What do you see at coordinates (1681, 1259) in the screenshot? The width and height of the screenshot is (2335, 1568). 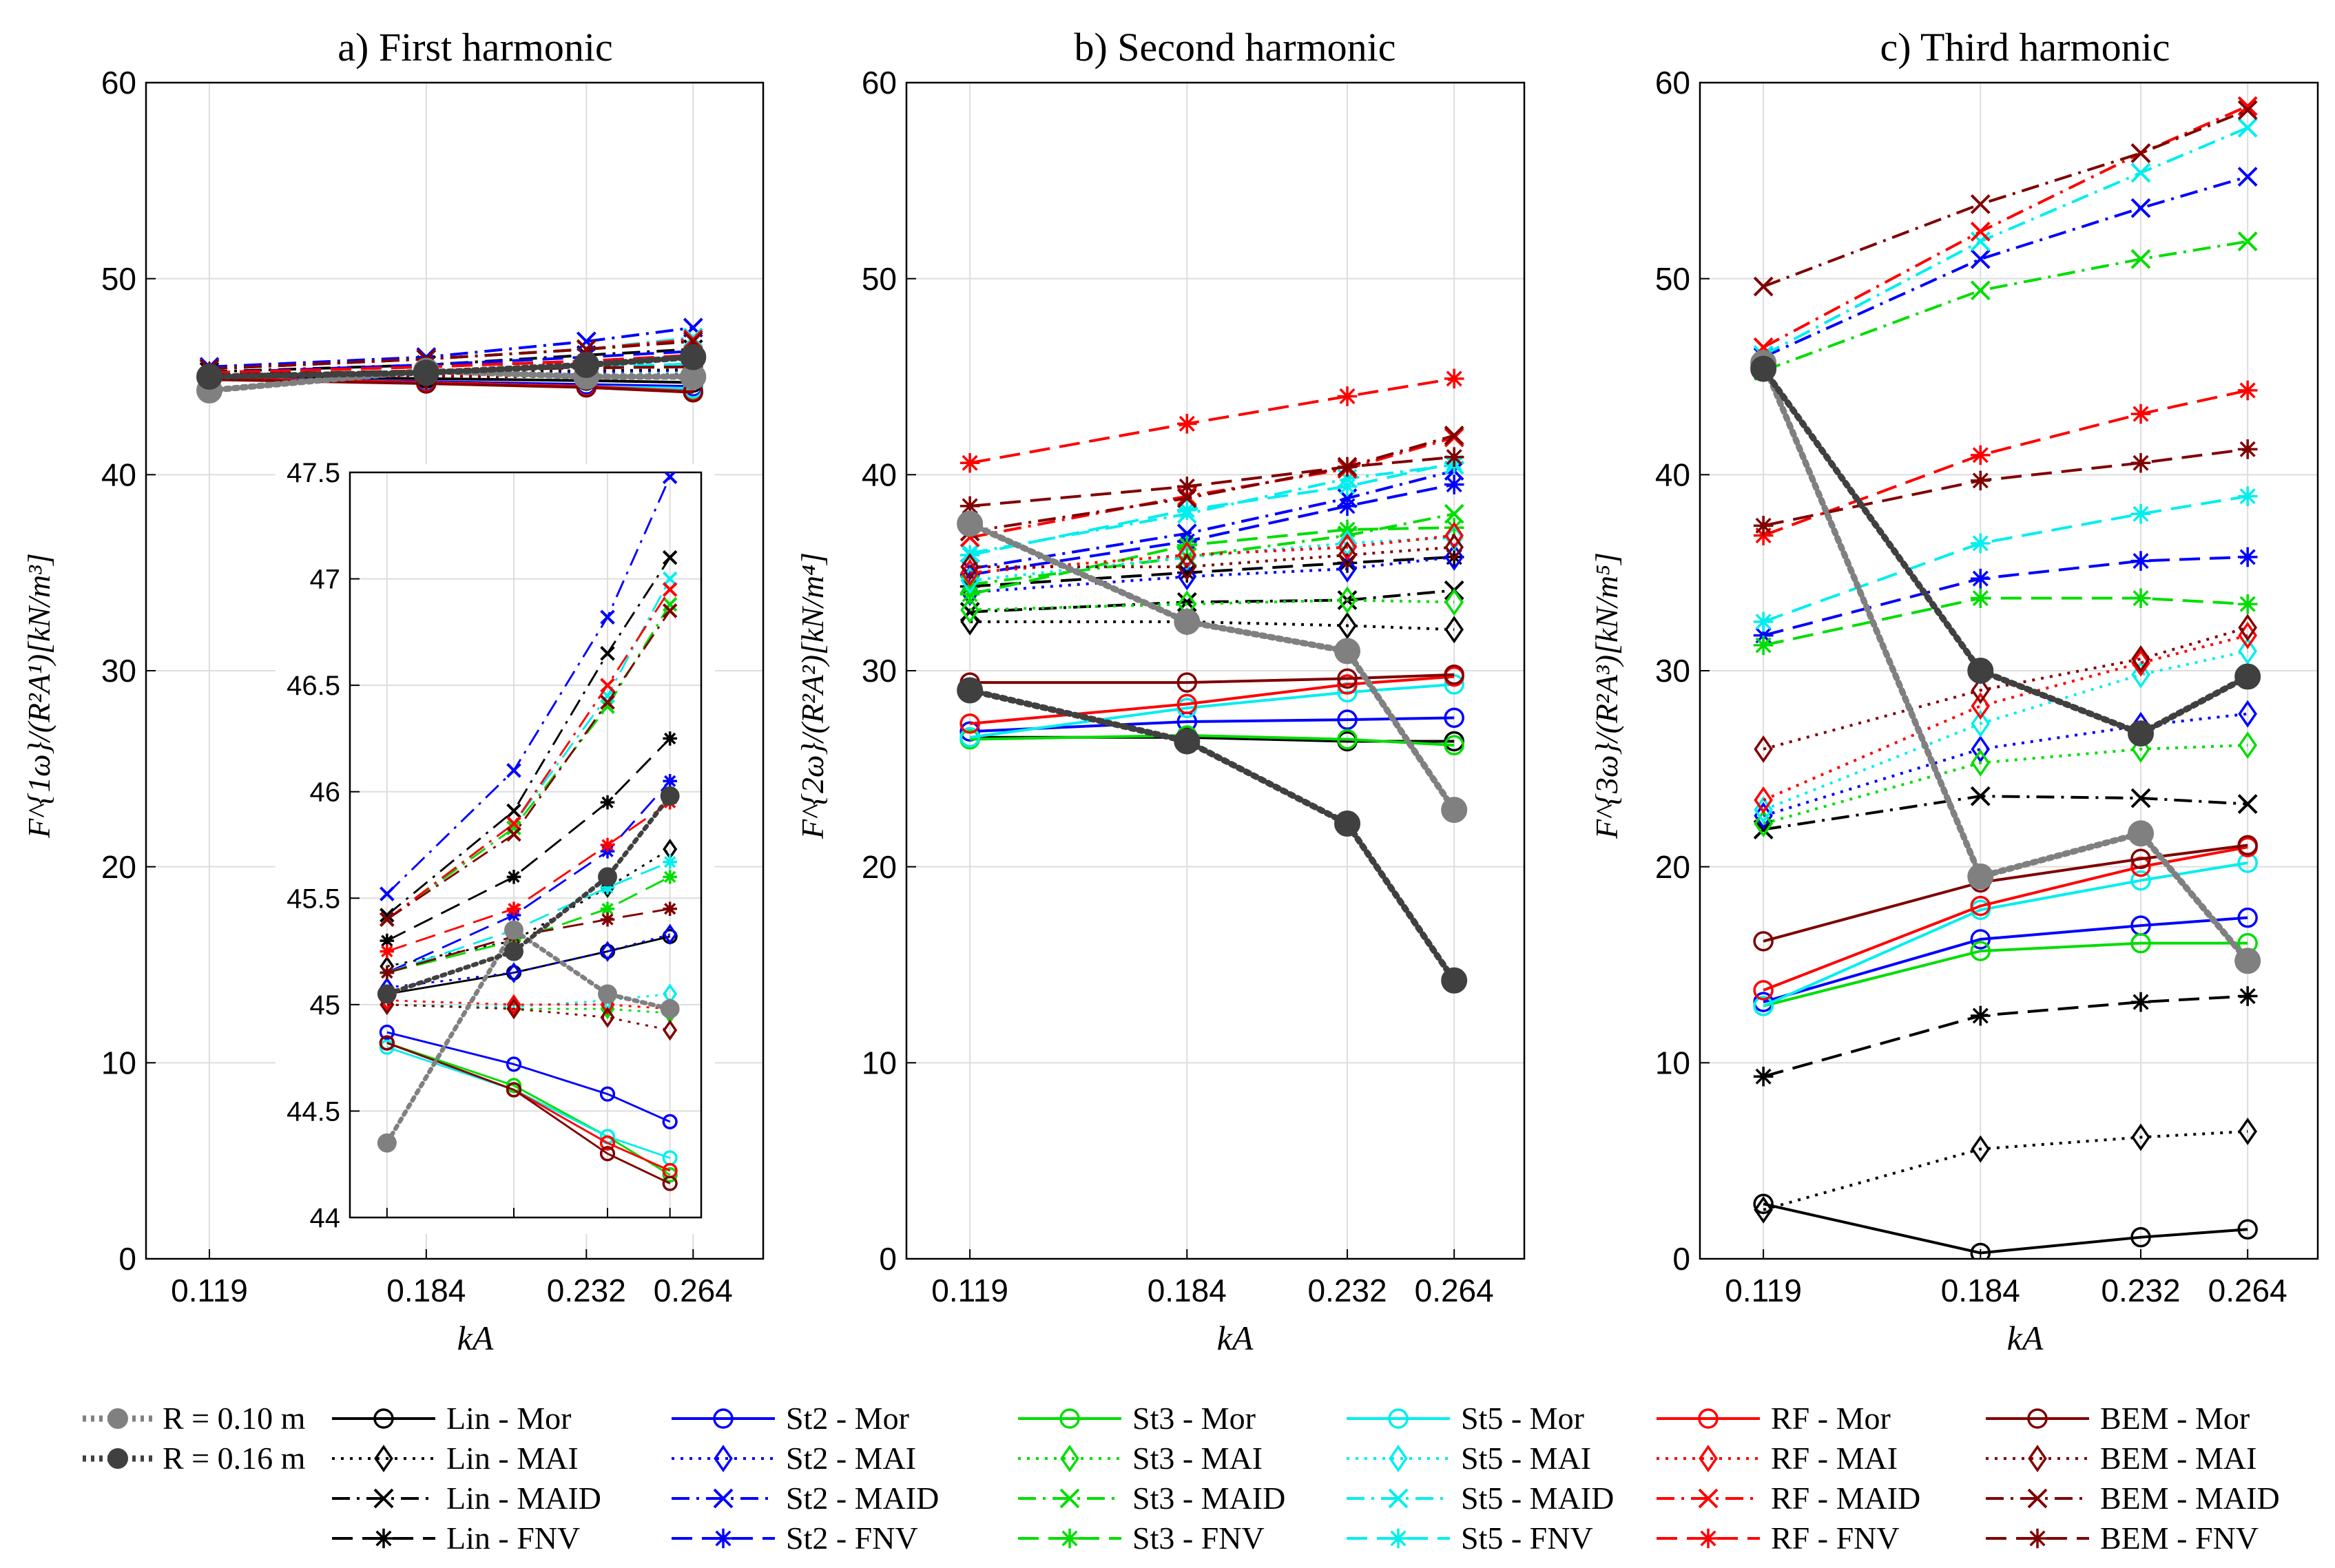 I see `panel-c-ytick-label: 0` at bounding box center [1681, 1259].